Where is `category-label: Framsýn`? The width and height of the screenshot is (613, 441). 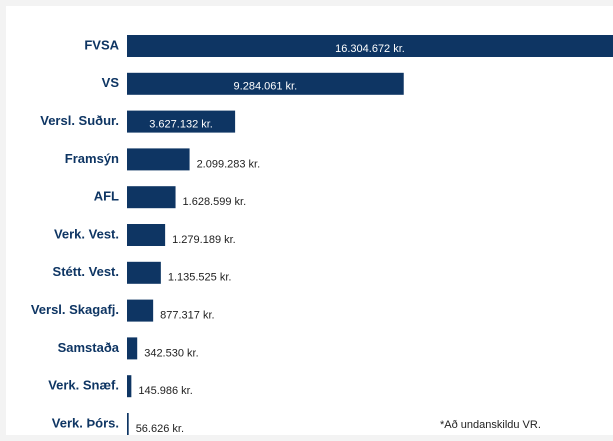
category-label: Framsýn is located at coordinates (92, 158).